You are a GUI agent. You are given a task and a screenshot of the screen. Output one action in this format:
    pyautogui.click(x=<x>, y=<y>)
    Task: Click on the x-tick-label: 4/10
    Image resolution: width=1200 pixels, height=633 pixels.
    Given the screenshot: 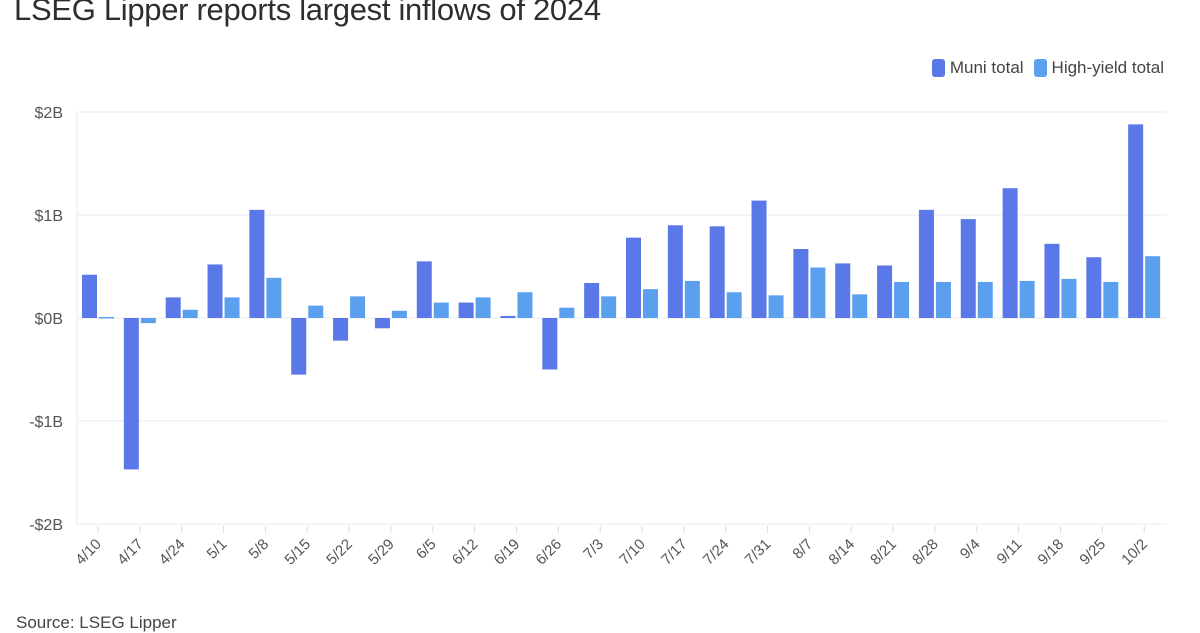 What is the action you would take?
    pyautogui.click(x=88, y=552)
    